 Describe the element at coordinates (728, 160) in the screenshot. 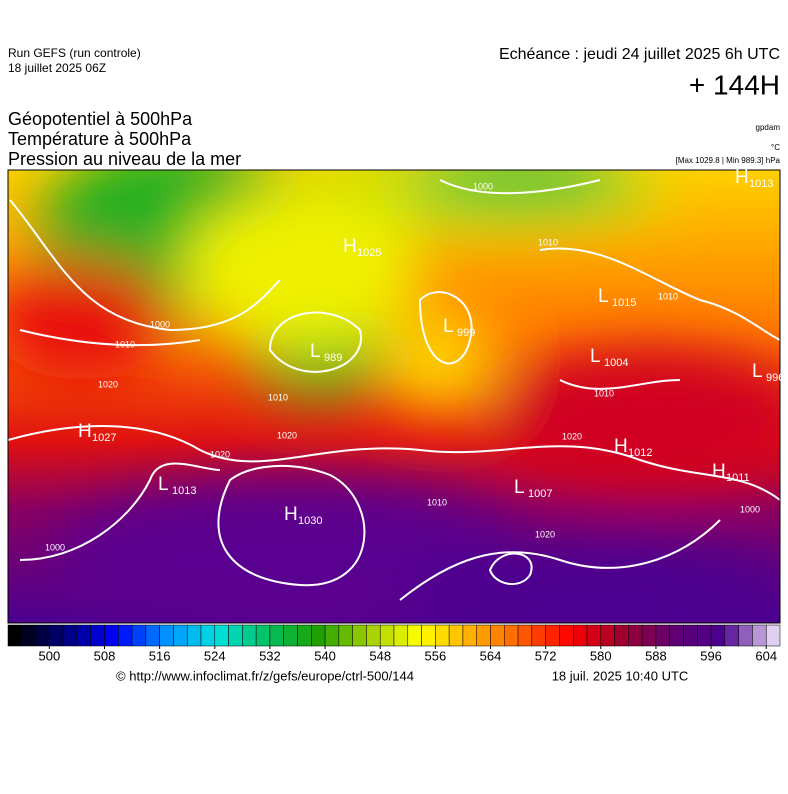

I see `extremes-label: [Max 1029.8 | Min 989.3] hPa` at that location.